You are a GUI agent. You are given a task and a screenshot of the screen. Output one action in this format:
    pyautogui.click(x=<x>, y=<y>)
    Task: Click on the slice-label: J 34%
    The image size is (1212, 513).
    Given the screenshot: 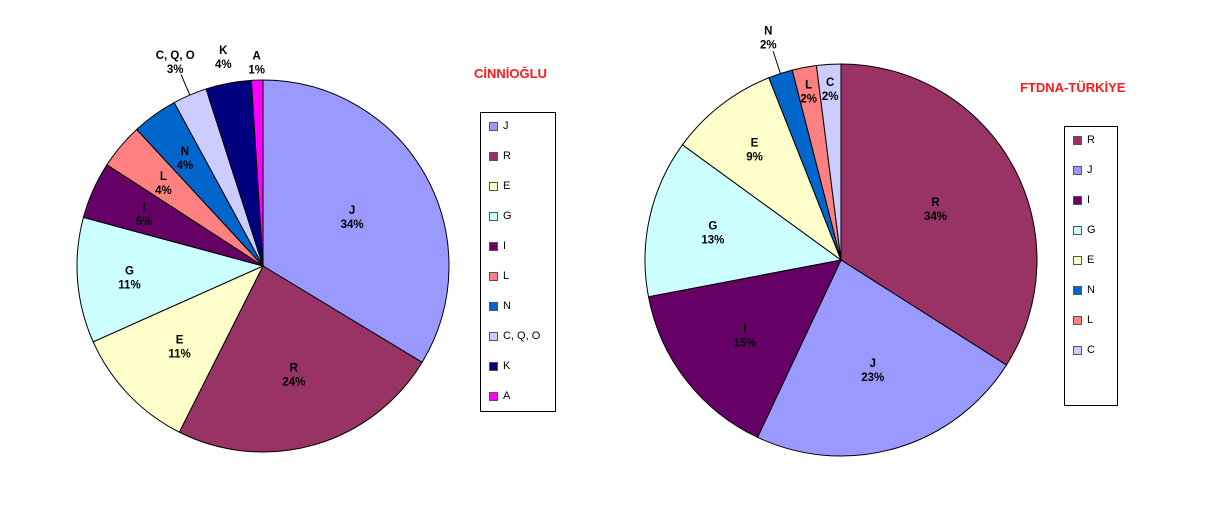 What is the action you would take?
    pyautogui.click(x=352, y=218)
    